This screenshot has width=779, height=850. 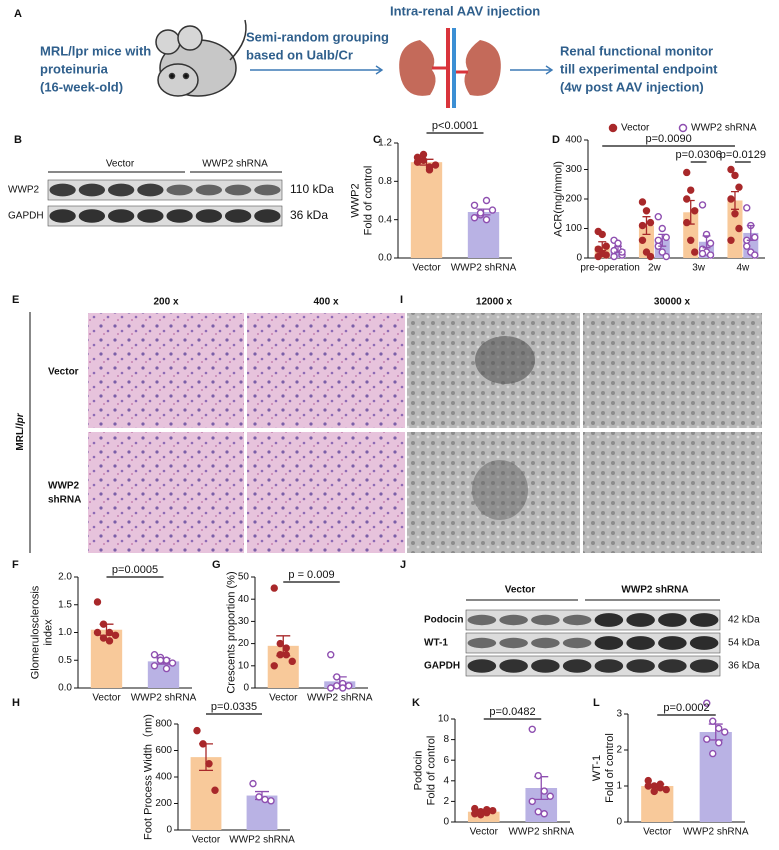 What do you see at coordinates (559, 199) in the screenshot?
I see `y-axis-label: ACR(mg/mmol)` at bounding box center [559, 199].